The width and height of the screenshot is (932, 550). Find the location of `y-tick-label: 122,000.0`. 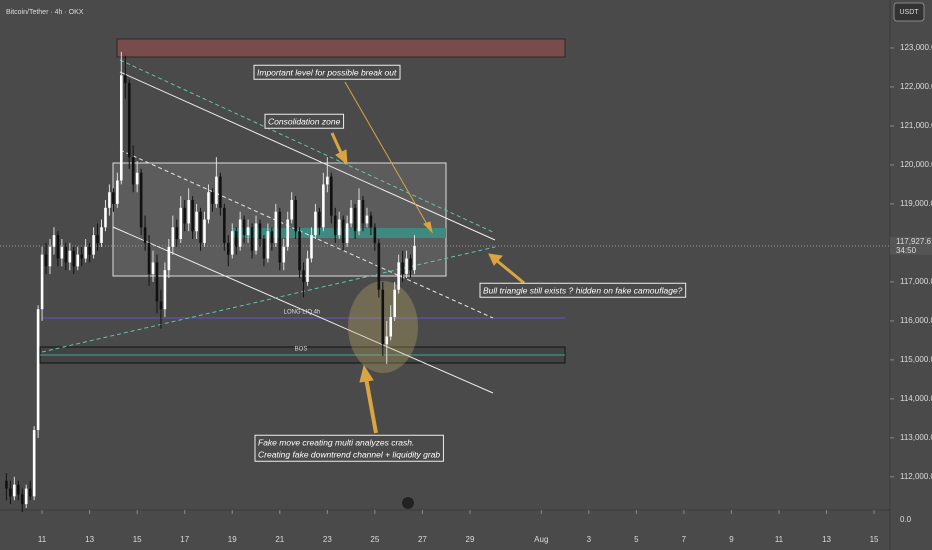

y-tick-label: 122,000.0 is located at coordinates (916, 86).